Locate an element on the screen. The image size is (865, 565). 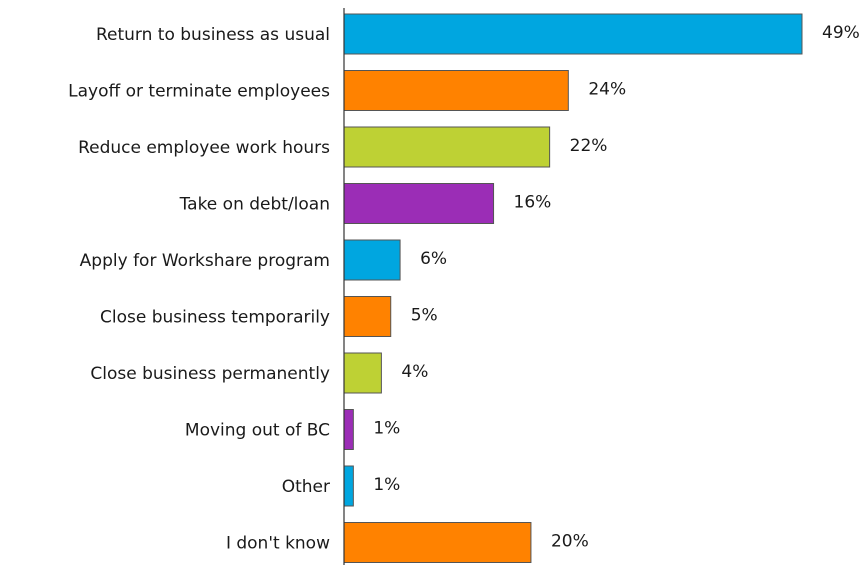
value-label-6: 4% is located at coordinates (414, 372).